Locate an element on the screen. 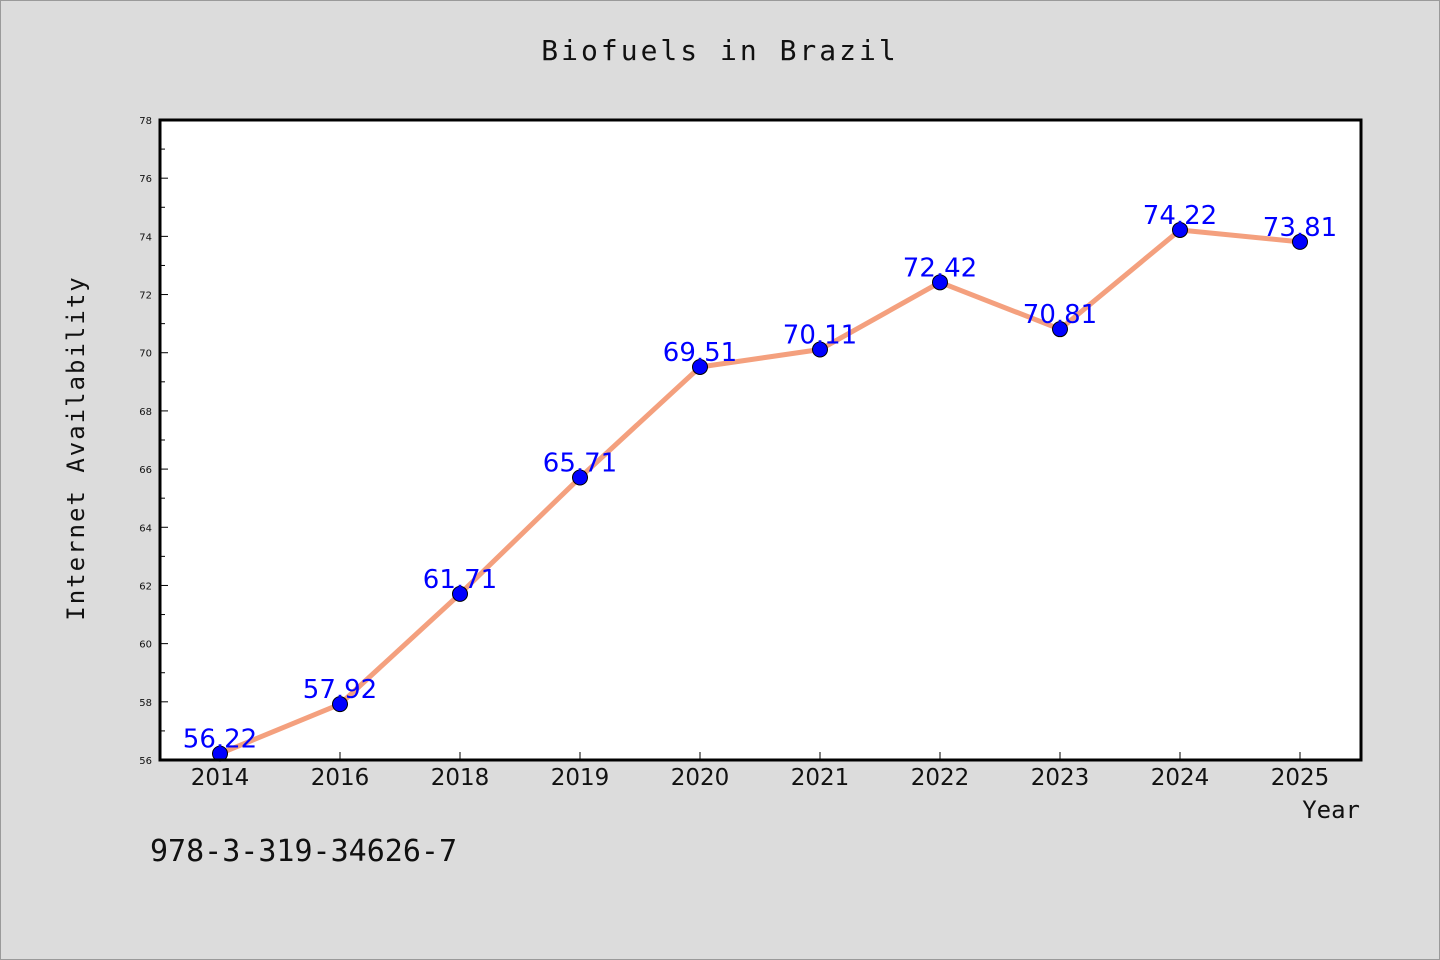  y-tick-label: 70 is located at coordinates (145, 354).